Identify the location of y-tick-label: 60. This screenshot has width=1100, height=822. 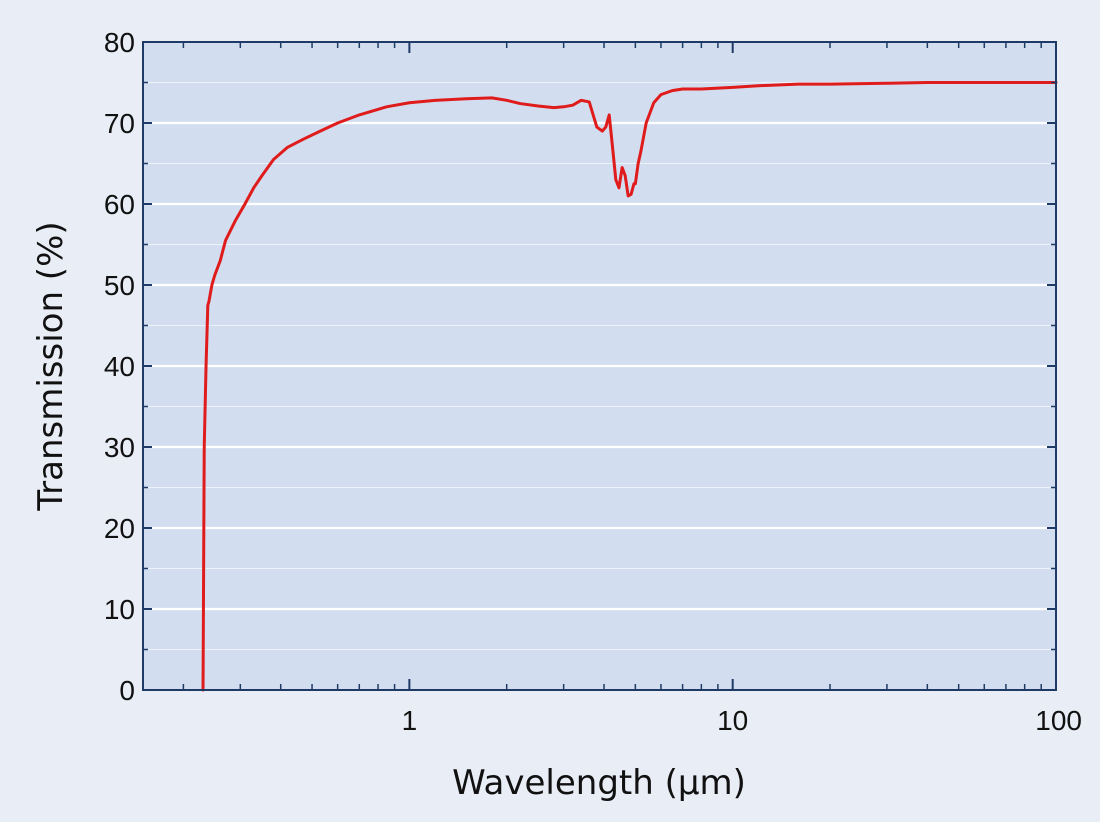
(119, 204).